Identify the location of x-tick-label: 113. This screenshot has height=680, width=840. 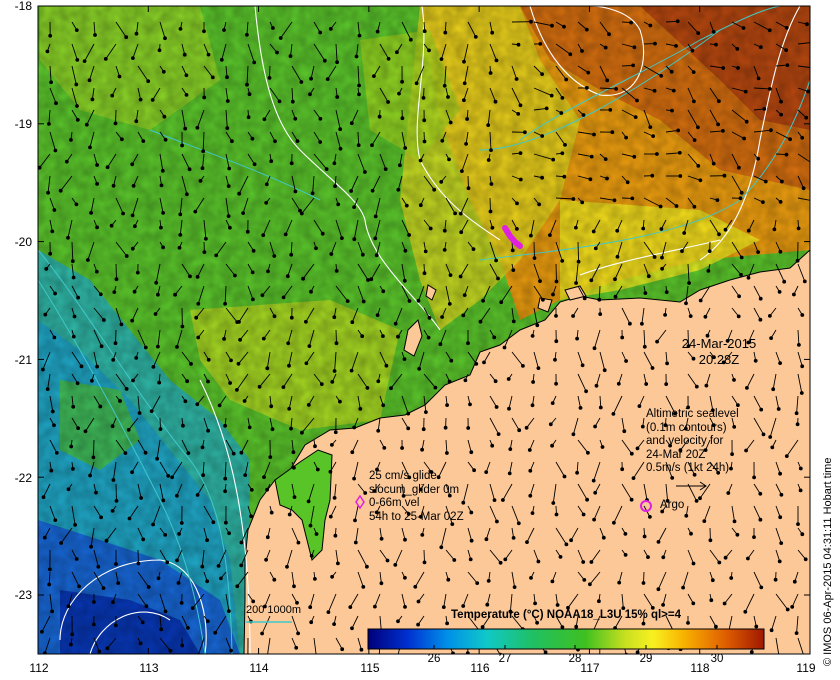
(149, 668).